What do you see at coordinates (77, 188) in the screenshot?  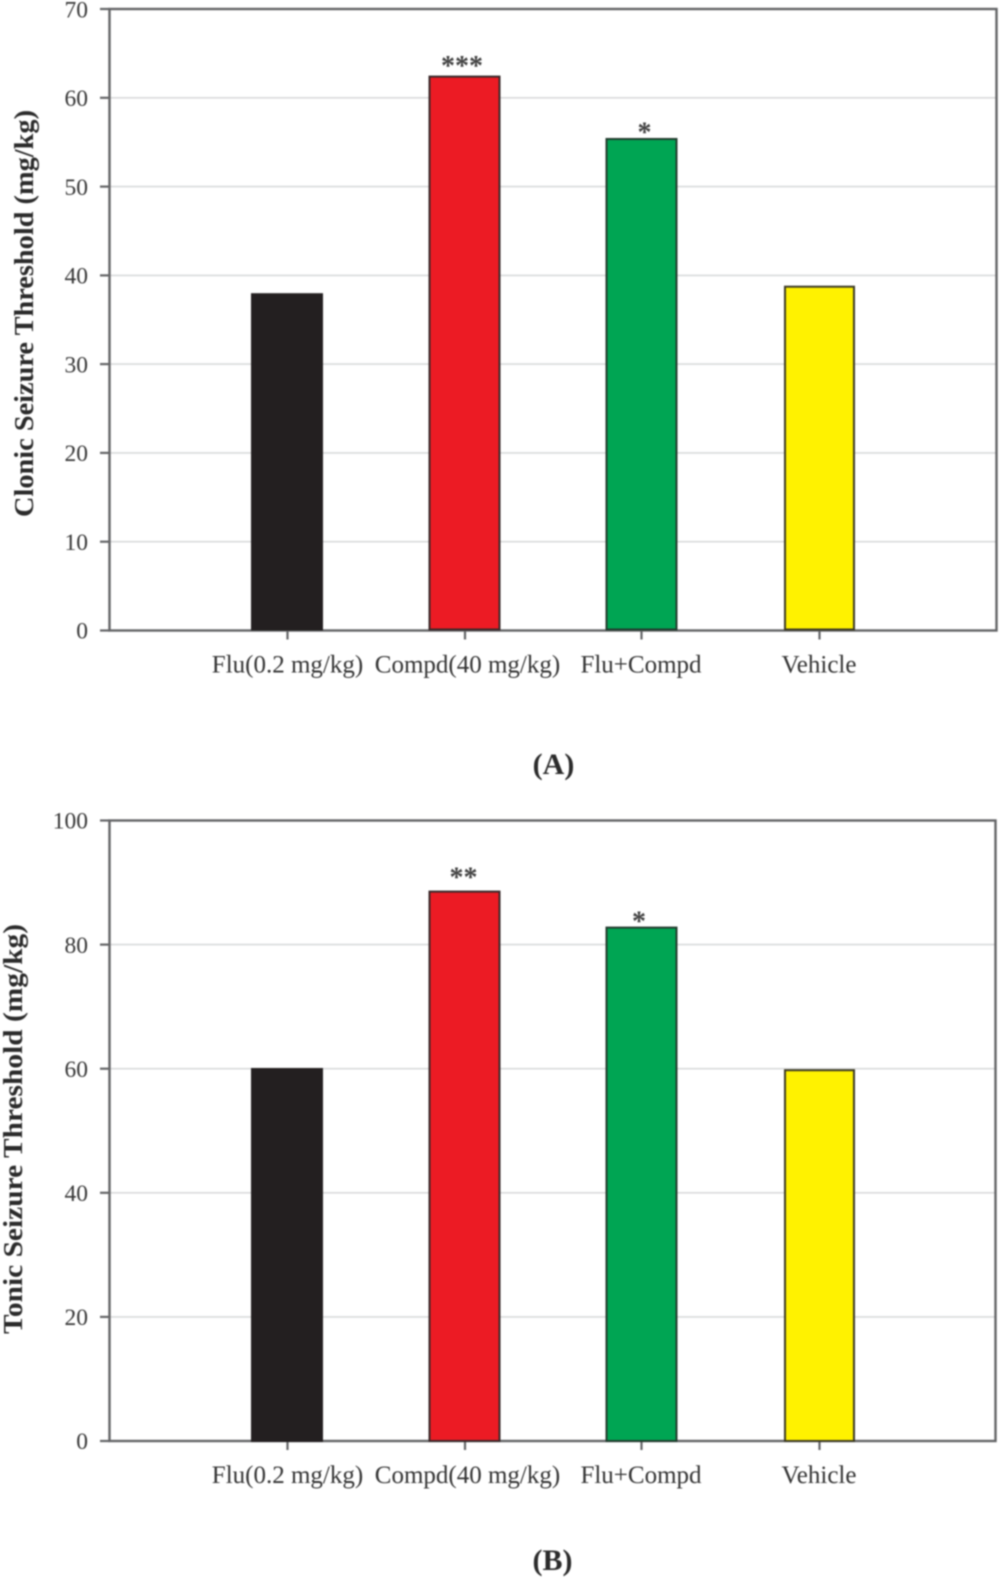 I see `svg-text: 50` at bounding box center [77, 188].